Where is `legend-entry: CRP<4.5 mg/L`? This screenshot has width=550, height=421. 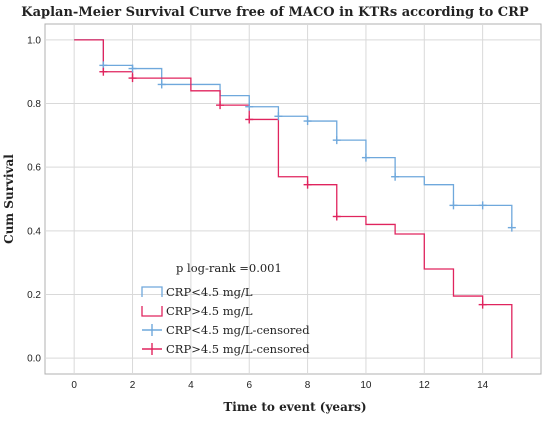
legend-entry: CRP<4.5 mg/L is located at coordinates (197, 292).